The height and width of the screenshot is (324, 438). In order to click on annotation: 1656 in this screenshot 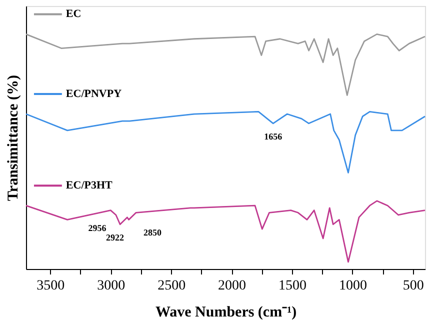, I will do `click(273, 136)`.